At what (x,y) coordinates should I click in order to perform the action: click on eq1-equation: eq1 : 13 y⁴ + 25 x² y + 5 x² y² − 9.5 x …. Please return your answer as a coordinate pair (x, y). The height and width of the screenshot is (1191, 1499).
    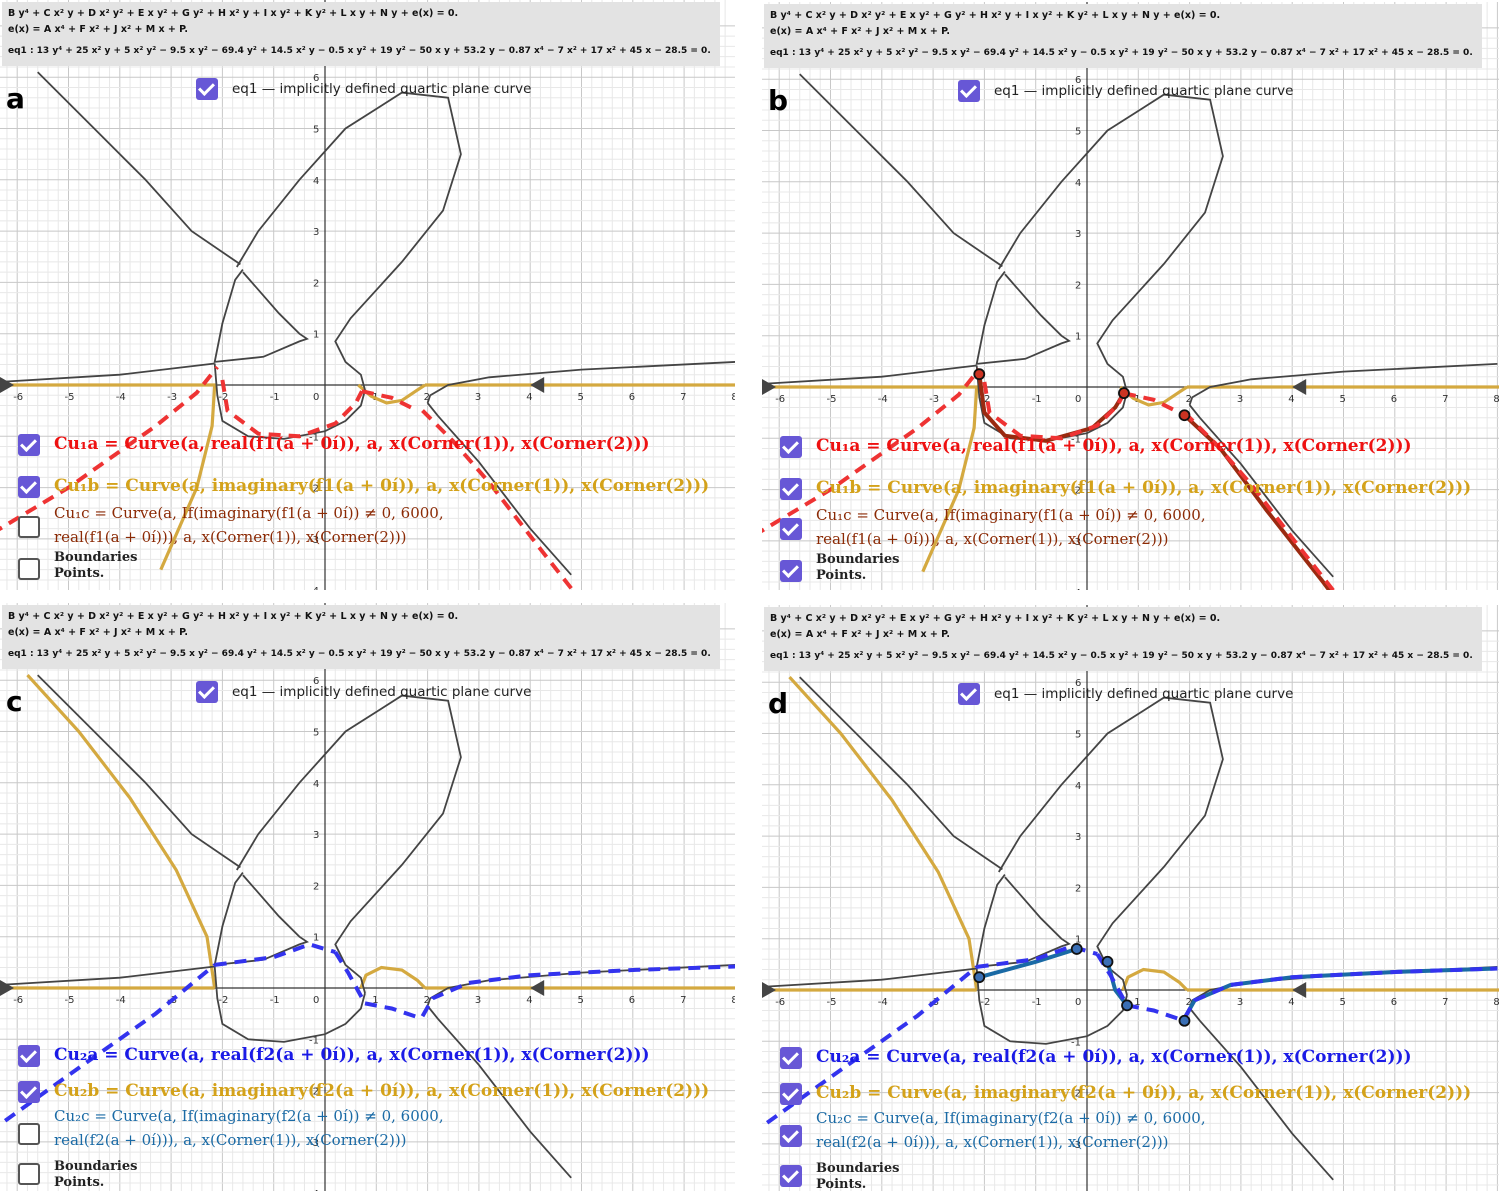
    Looking at the image, I should click on (1121, 53).